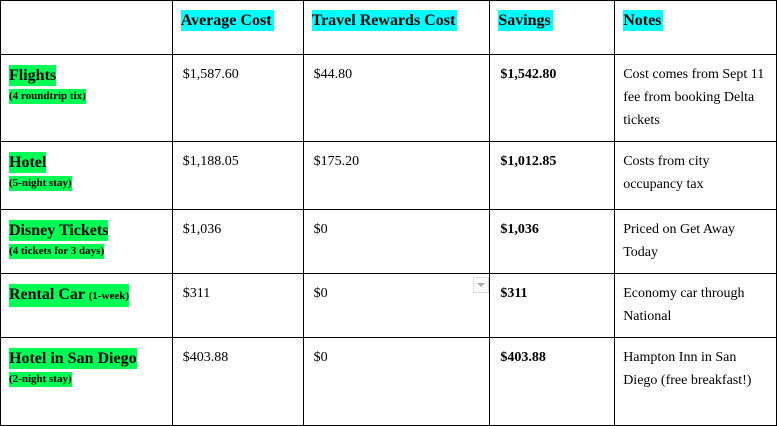 The image size is (777, 426). Describe the element at coordinates (40, 379) in the screenshot. I see `category-detail: (2-night stay)` at that location.